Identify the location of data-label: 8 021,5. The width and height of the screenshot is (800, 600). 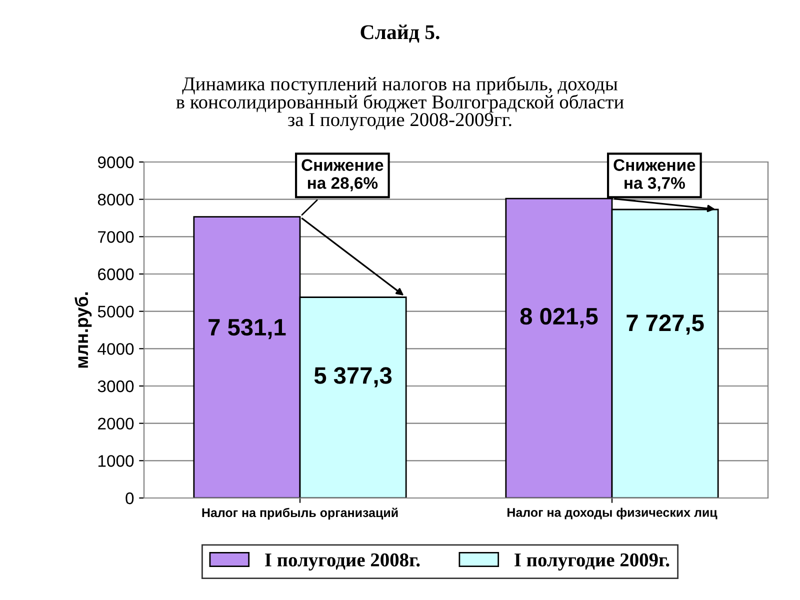
(559, 318).